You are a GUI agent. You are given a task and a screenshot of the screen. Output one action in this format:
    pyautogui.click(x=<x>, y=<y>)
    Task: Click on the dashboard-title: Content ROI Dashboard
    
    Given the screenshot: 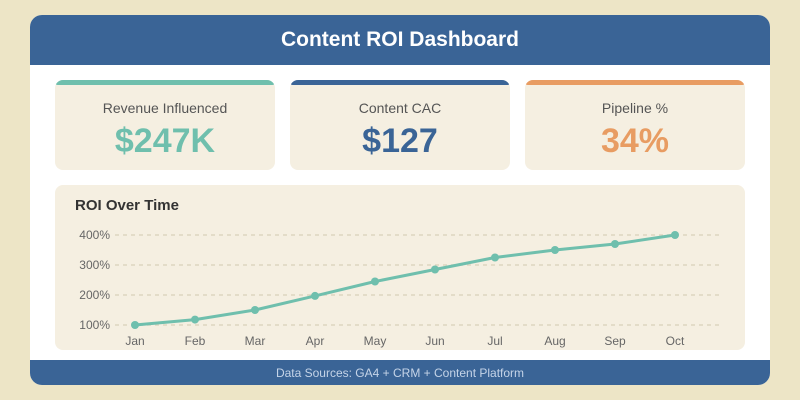 What is the action you would take?
    pyautogui.click(x=400, y=40)
    